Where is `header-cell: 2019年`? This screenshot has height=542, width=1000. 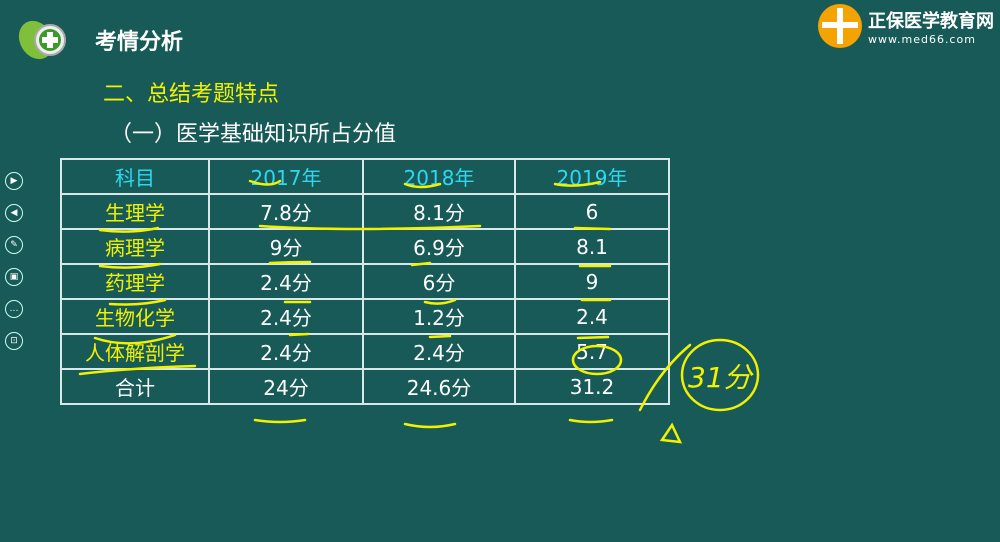 header-cell: 2019年 is located at coordinates (592, 176).